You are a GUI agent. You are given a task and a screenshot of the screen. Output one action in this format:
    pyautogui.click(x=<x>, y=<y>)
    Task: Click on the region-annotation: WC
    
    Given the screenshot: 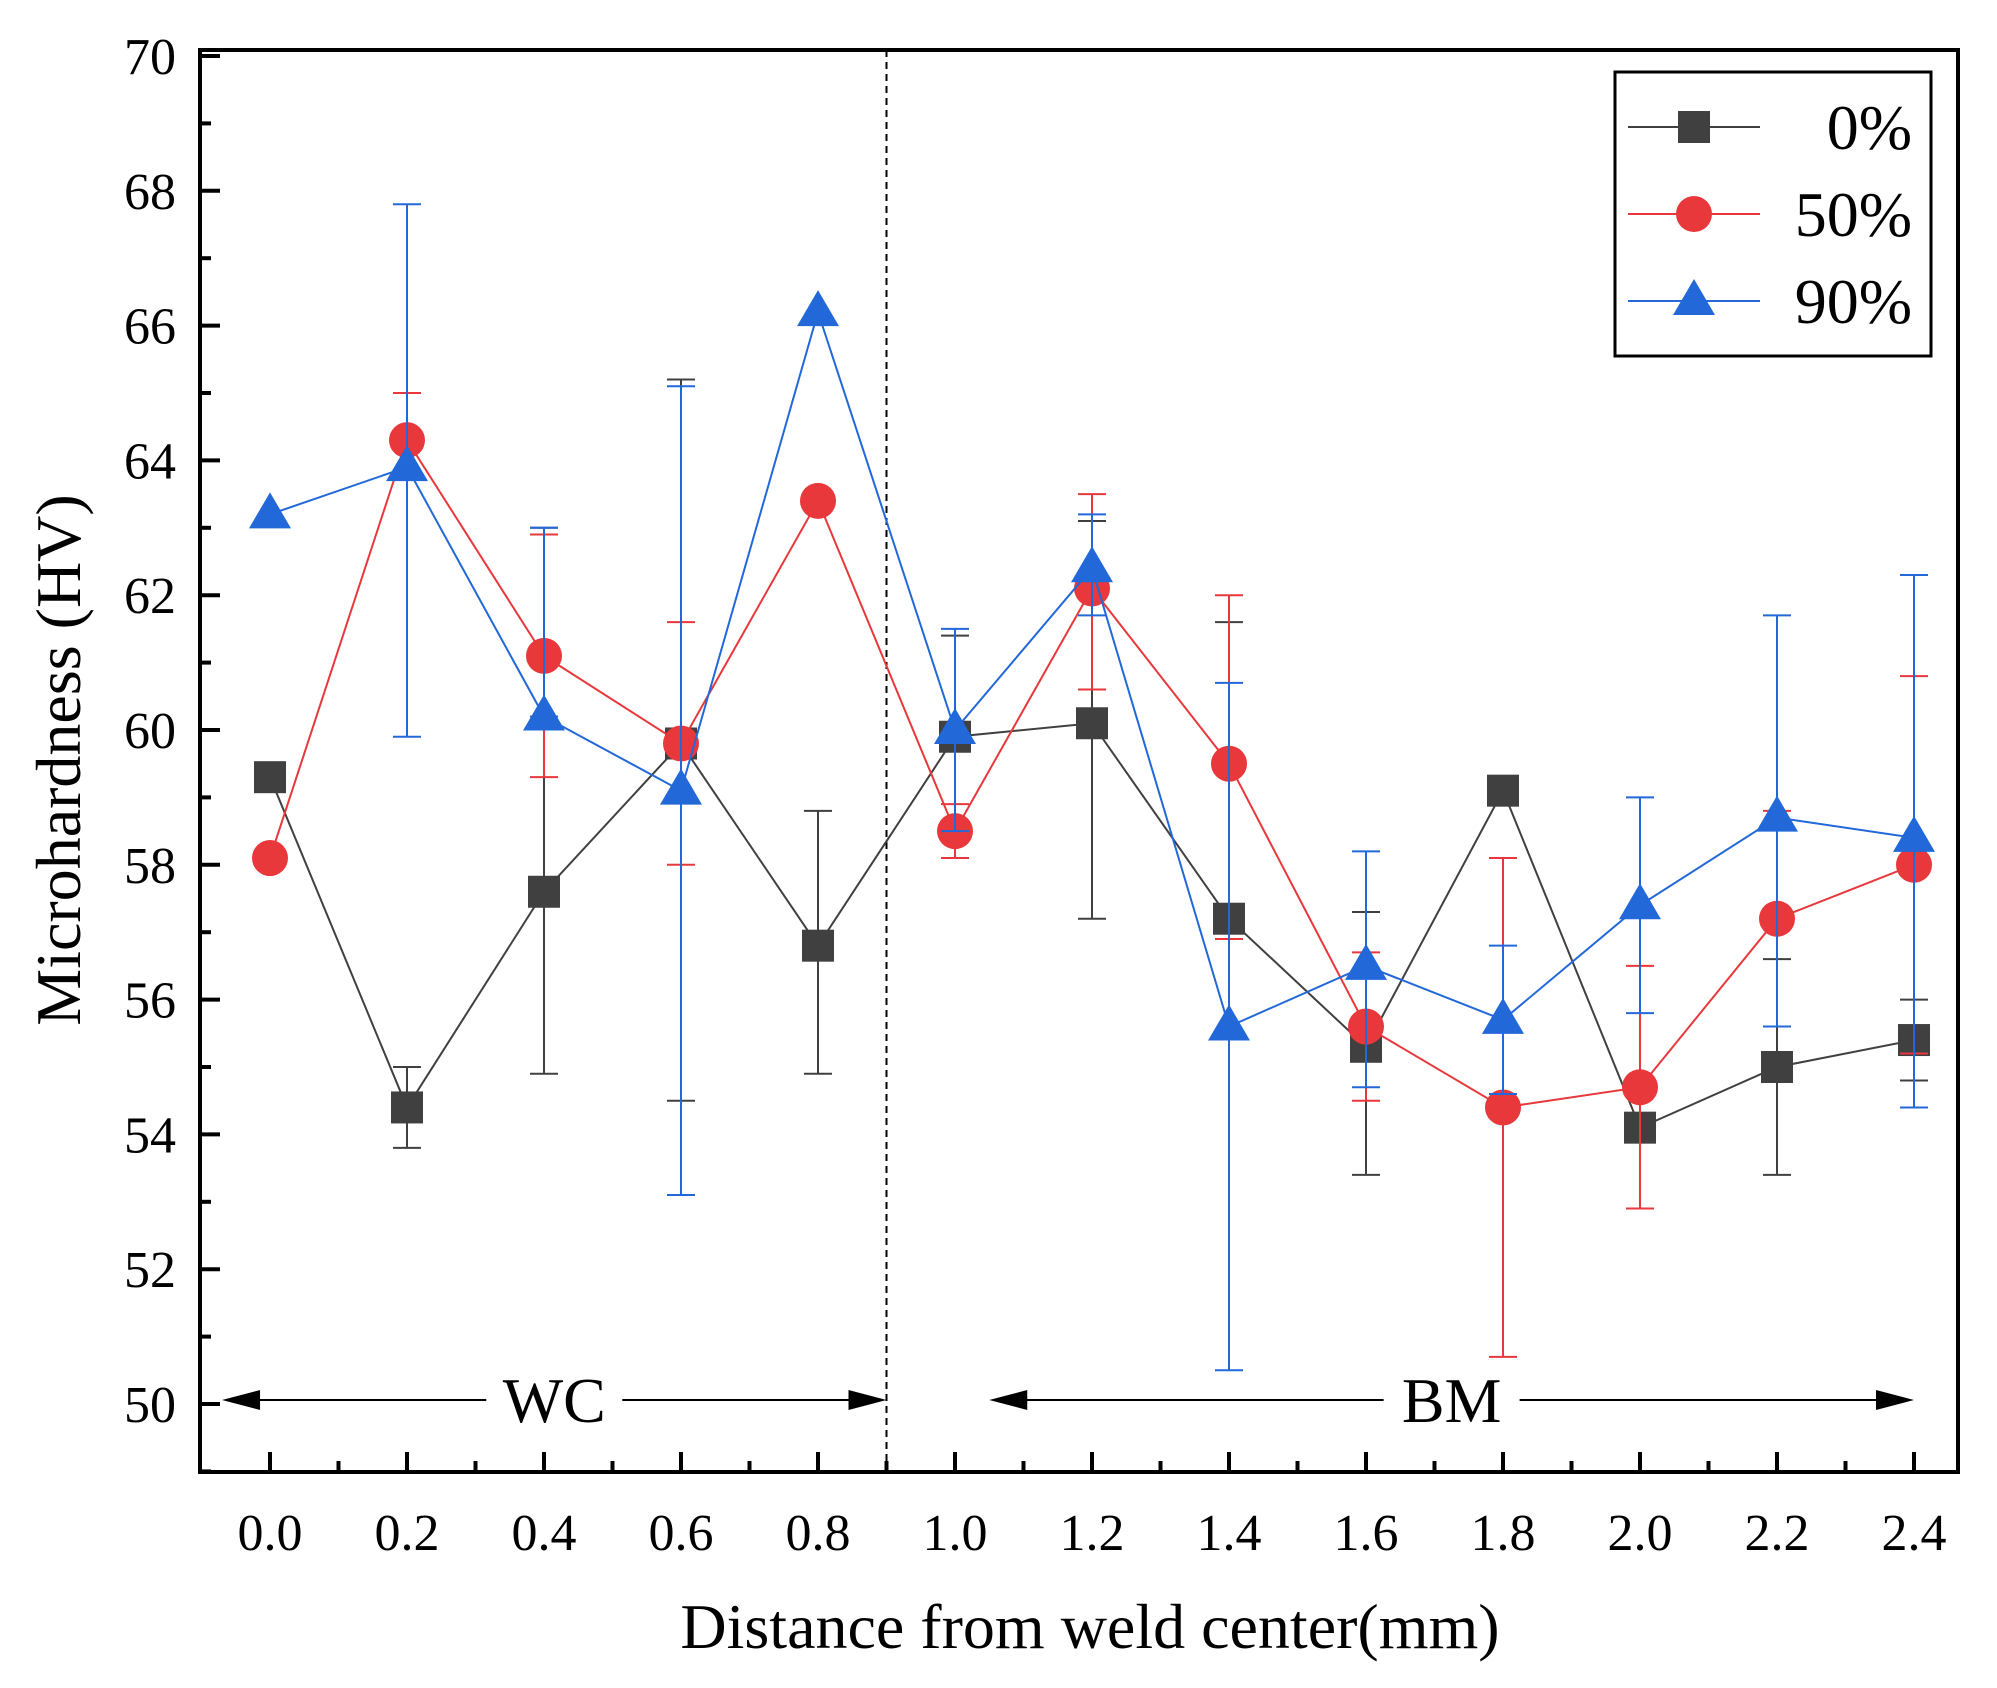 What is the action you would take?
    pyautogui.click(x=554, y=1400)
    